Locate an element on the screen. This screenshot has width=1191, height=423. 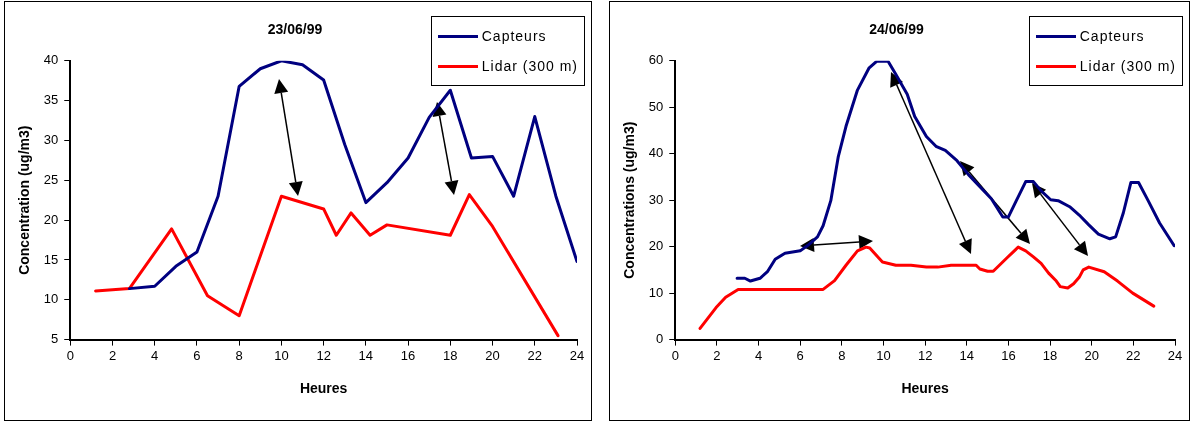
y-tick-label: 50 is located at coordinates (656, 106).